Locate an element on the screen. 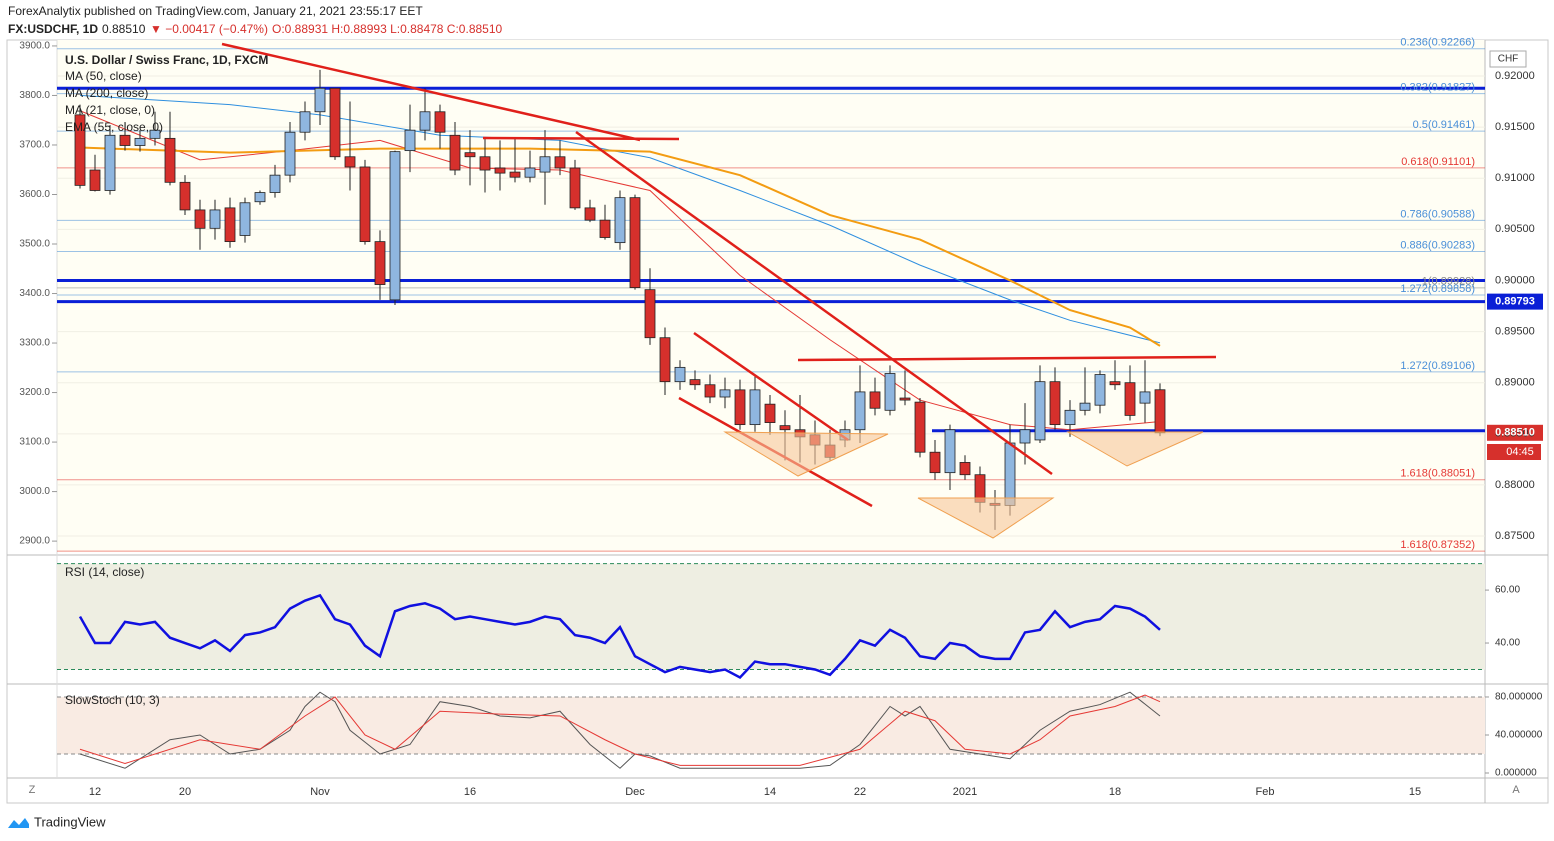  y2-tick-label: 3100.0 is located at coordinates (34, 442).